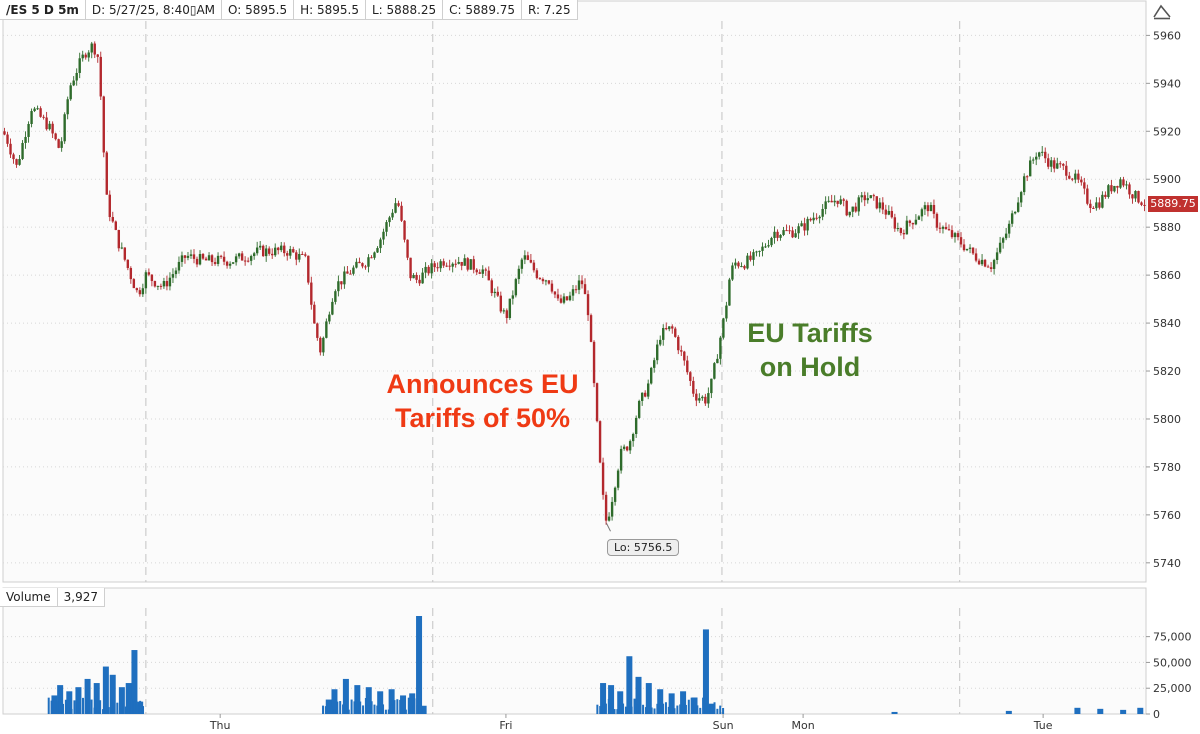 The image size is (1200, 734). I want to click on expand-collapse-icon, so click(1162, 11).